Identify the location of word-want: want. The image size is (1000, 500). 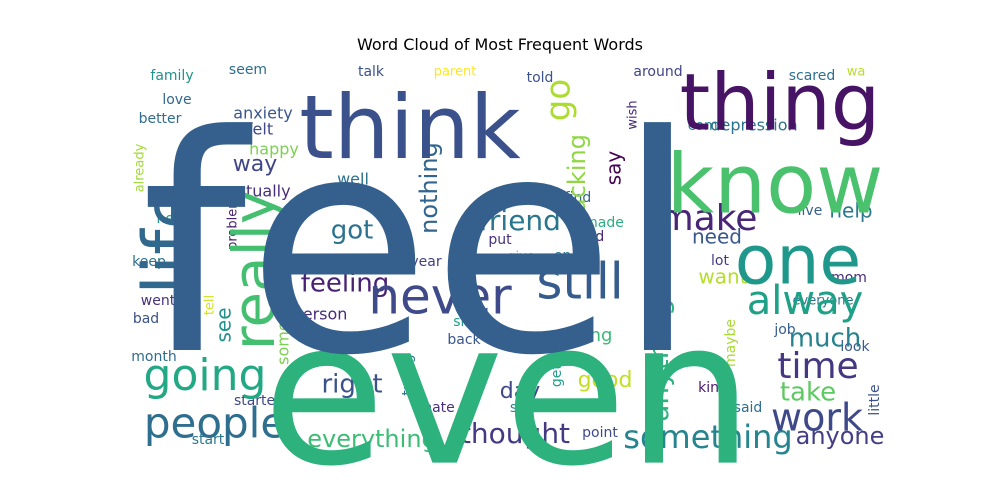
(722, 277).